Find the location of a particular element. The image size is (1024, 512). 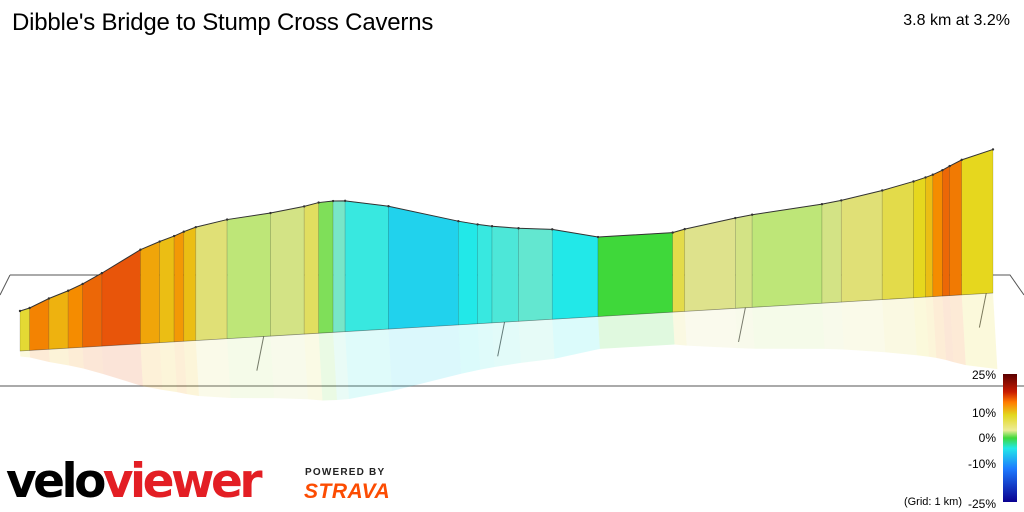

powered-by-label: POWERED BY is located at coordinates (345, 472).